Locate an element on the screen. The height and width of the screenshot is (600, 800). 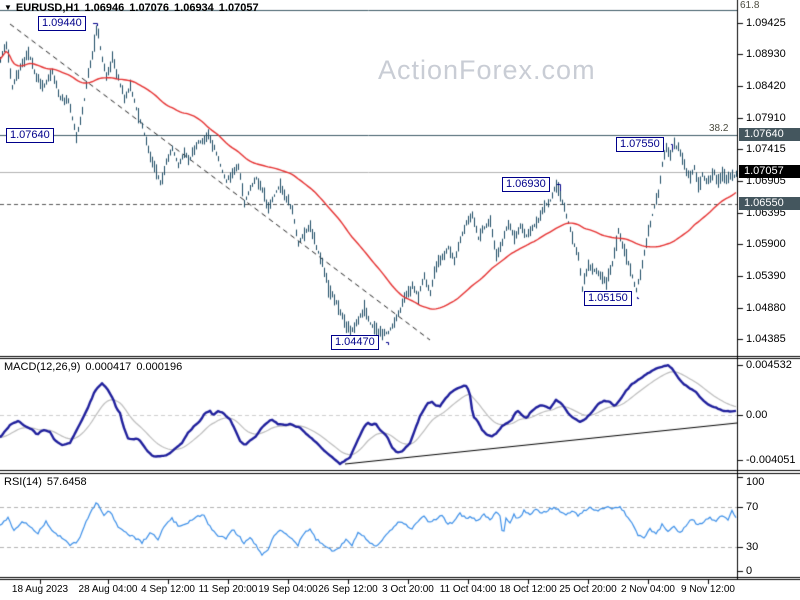
time-axis-label: 19 Sep 04:00 is located at coordinates (288, 589).